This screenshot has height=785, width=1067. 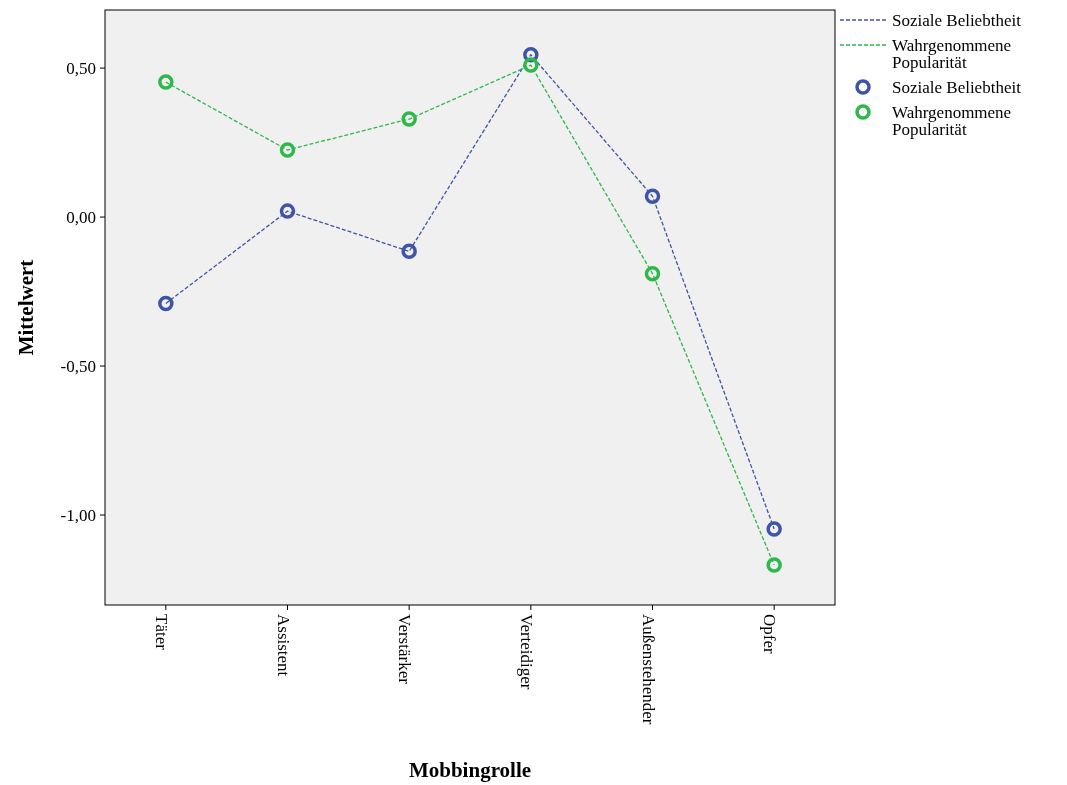 I want to click on text: Soziale Beliebtheit, so click(x=956, y=20).